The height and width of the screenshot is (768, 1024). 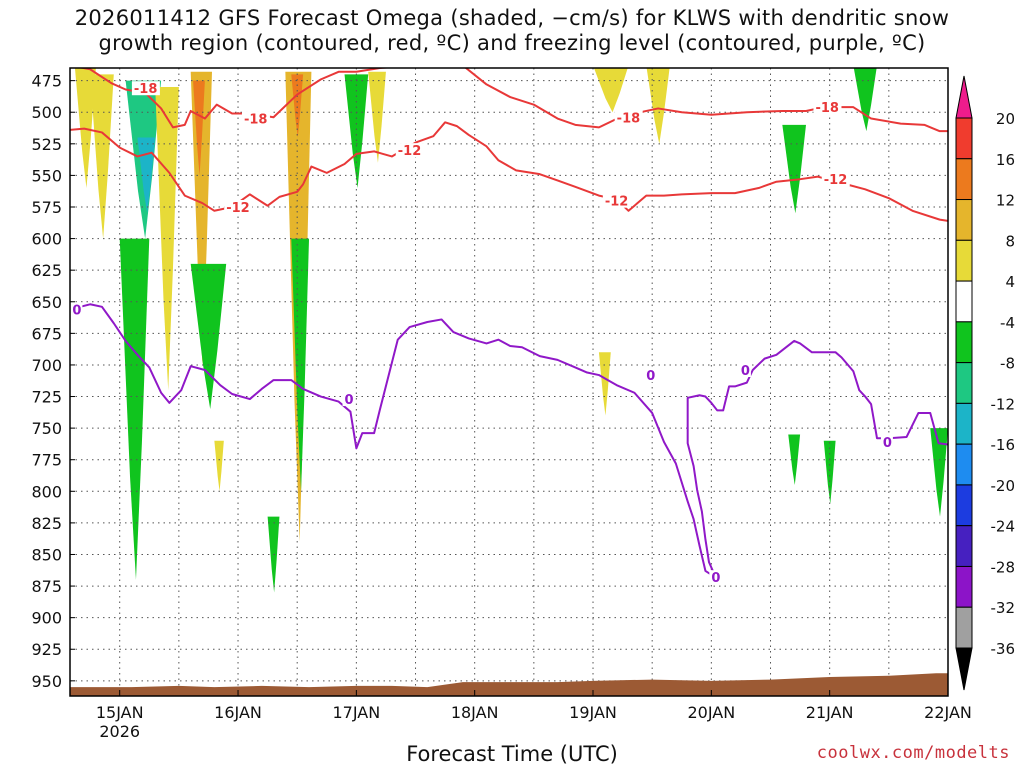 What do you see at coordinates (46, 333) in the screenshot?
I see `y-tick-label: 675` at bounding box center [46, 333].